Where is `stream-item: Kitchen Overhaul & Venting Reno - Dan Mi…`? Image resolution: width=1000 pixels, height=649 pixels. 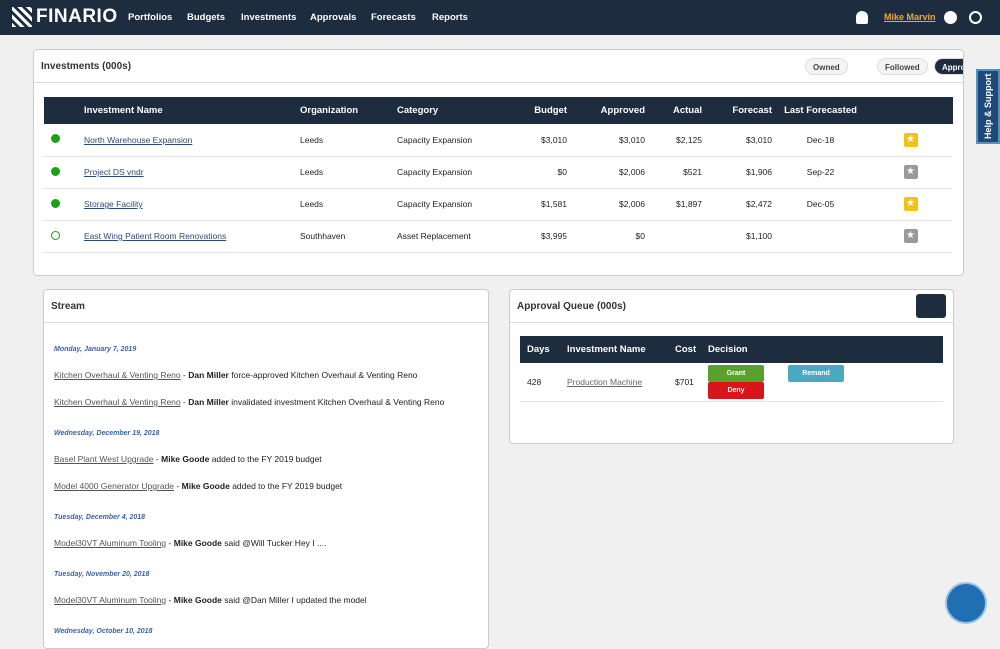 stream-item: Kitchen Overhaul & Venting Reno - Dan Mi… is located at coordinates (271, 402).